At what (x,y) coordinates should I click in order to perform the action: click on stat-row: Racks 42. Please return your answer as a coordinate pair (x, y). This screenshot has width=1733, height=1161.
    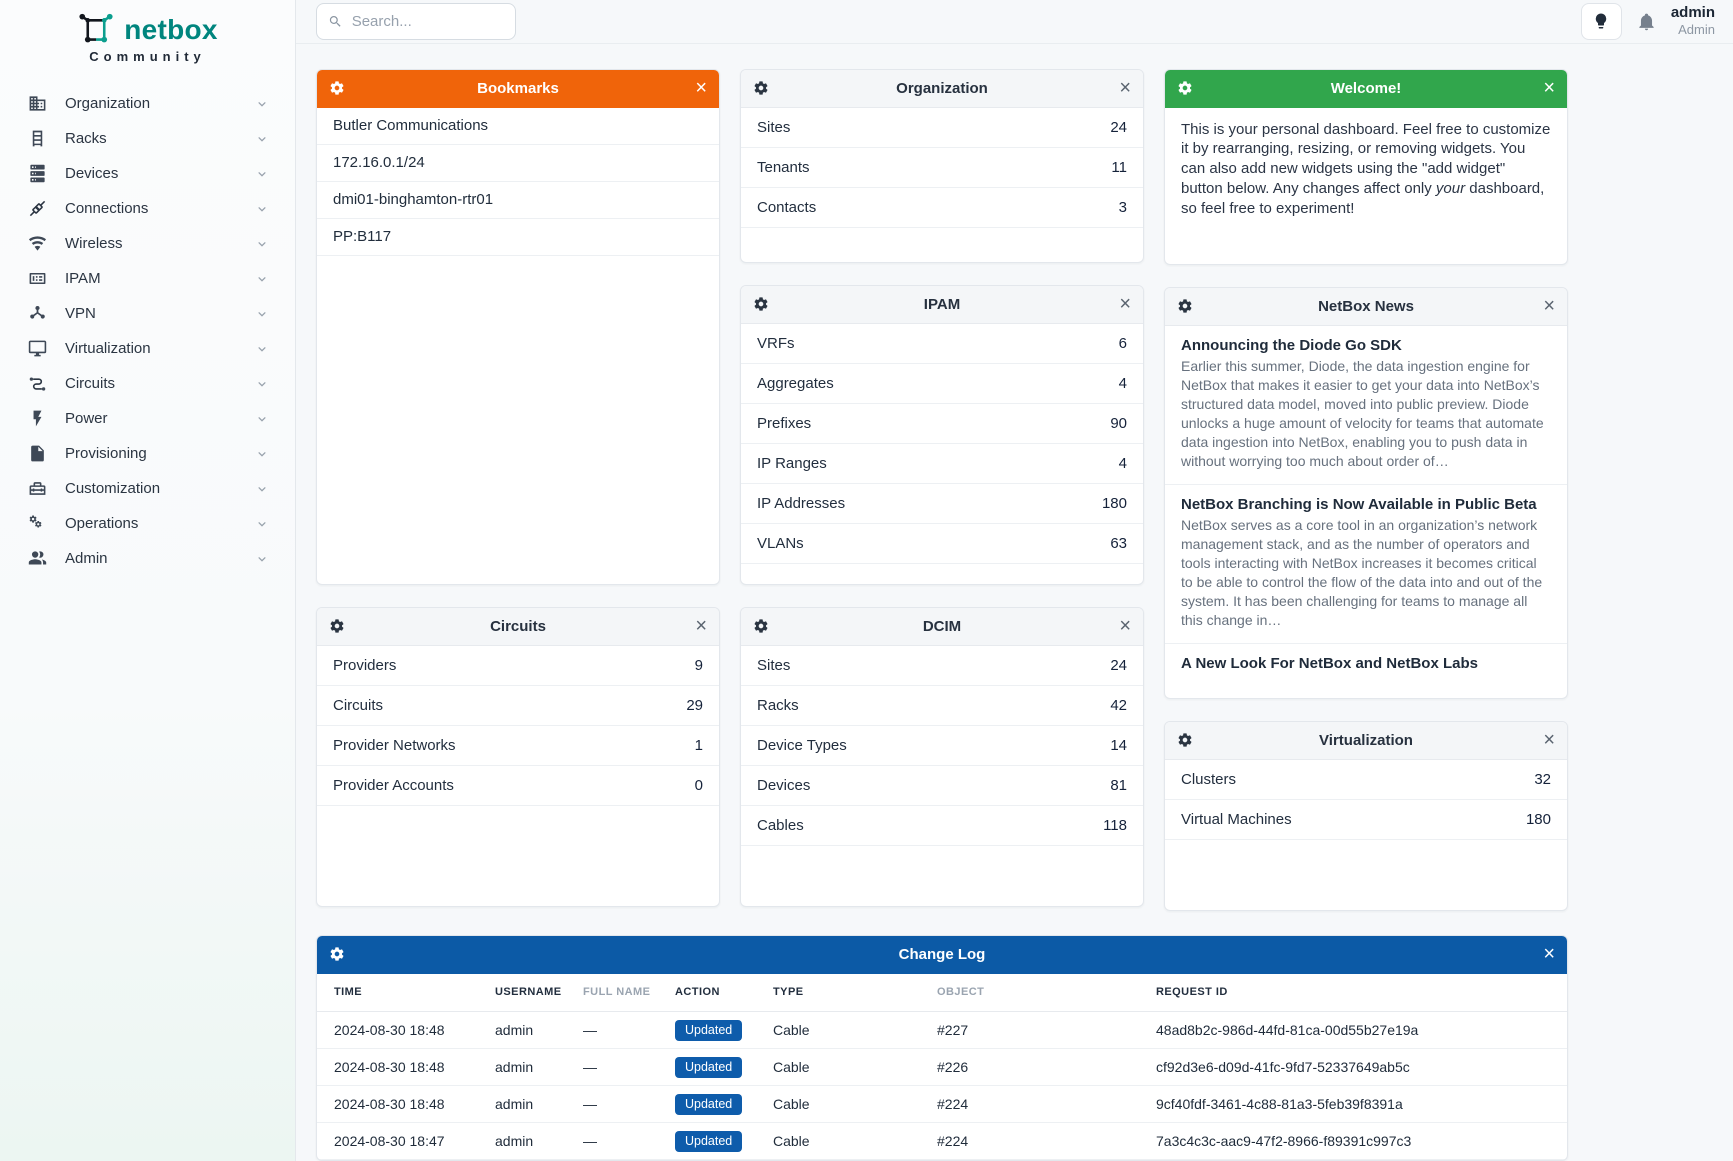
    Looking at the image, I should click on (942, 706).